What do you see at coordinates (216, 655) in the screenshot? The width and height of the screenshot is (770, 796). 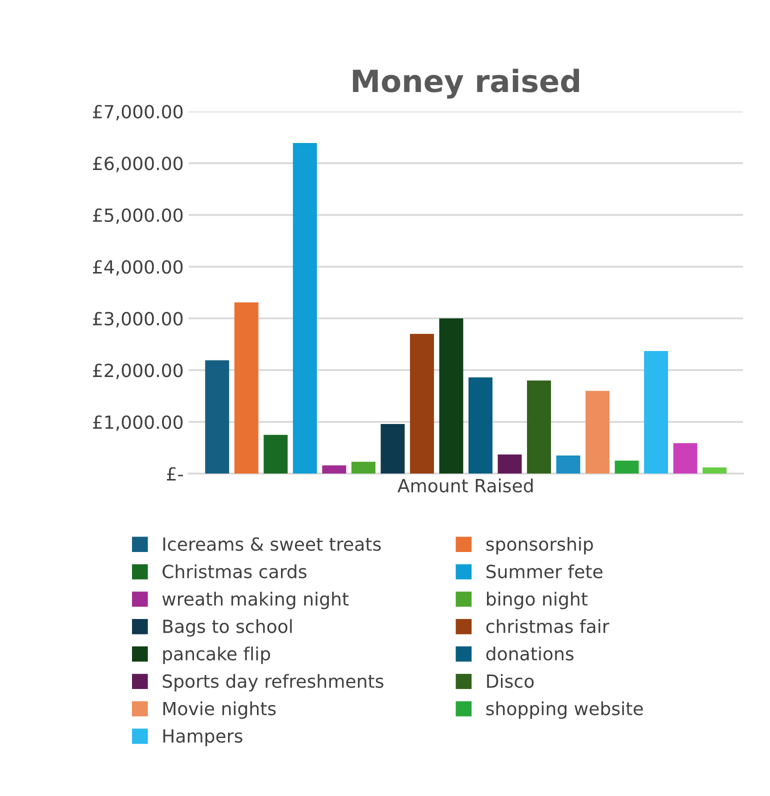 I see `legend-label: pancake flip` at bounding box center [216, 655].